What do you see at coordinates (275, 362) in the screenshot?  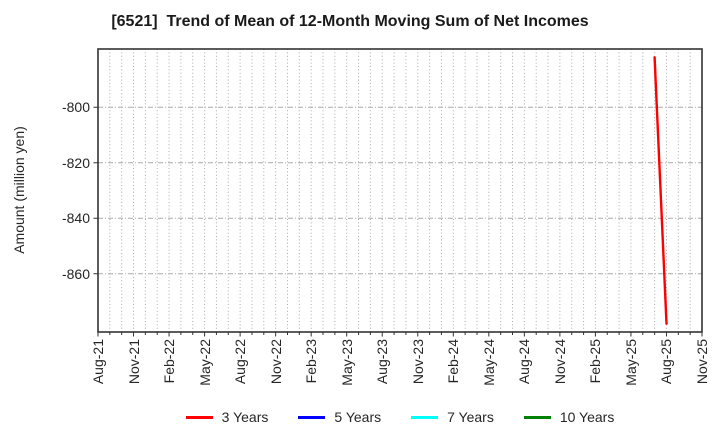 I see `x-tick-label: Nov-22` at bounding box center [275, 362].